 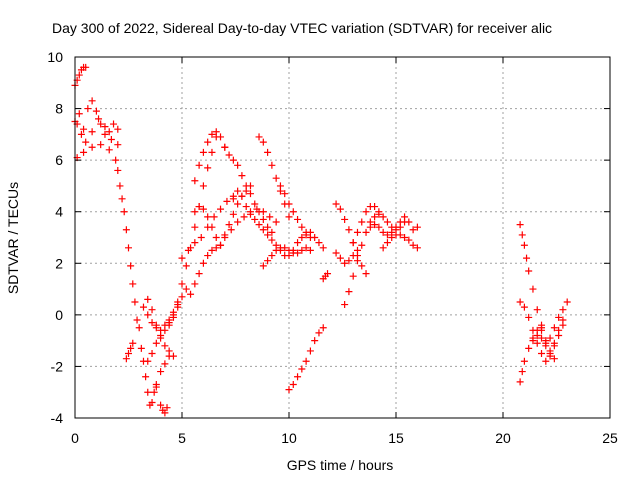 What do you see at coordinates (59, 263) in the screenshot?
I see `y-tick-label: 2` at bounding box center [59, 263].